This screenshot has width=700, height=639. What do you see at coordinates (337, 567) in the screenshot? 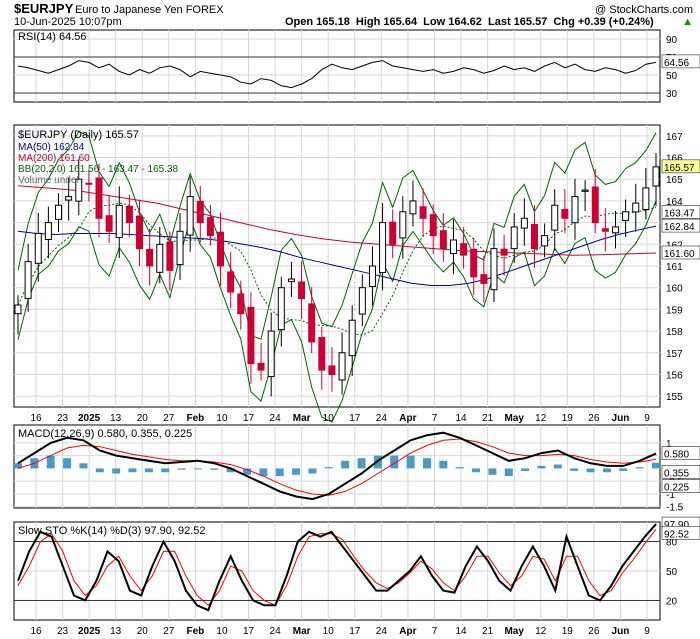
I see `sto-k-line` at bounding box center [337, 567].